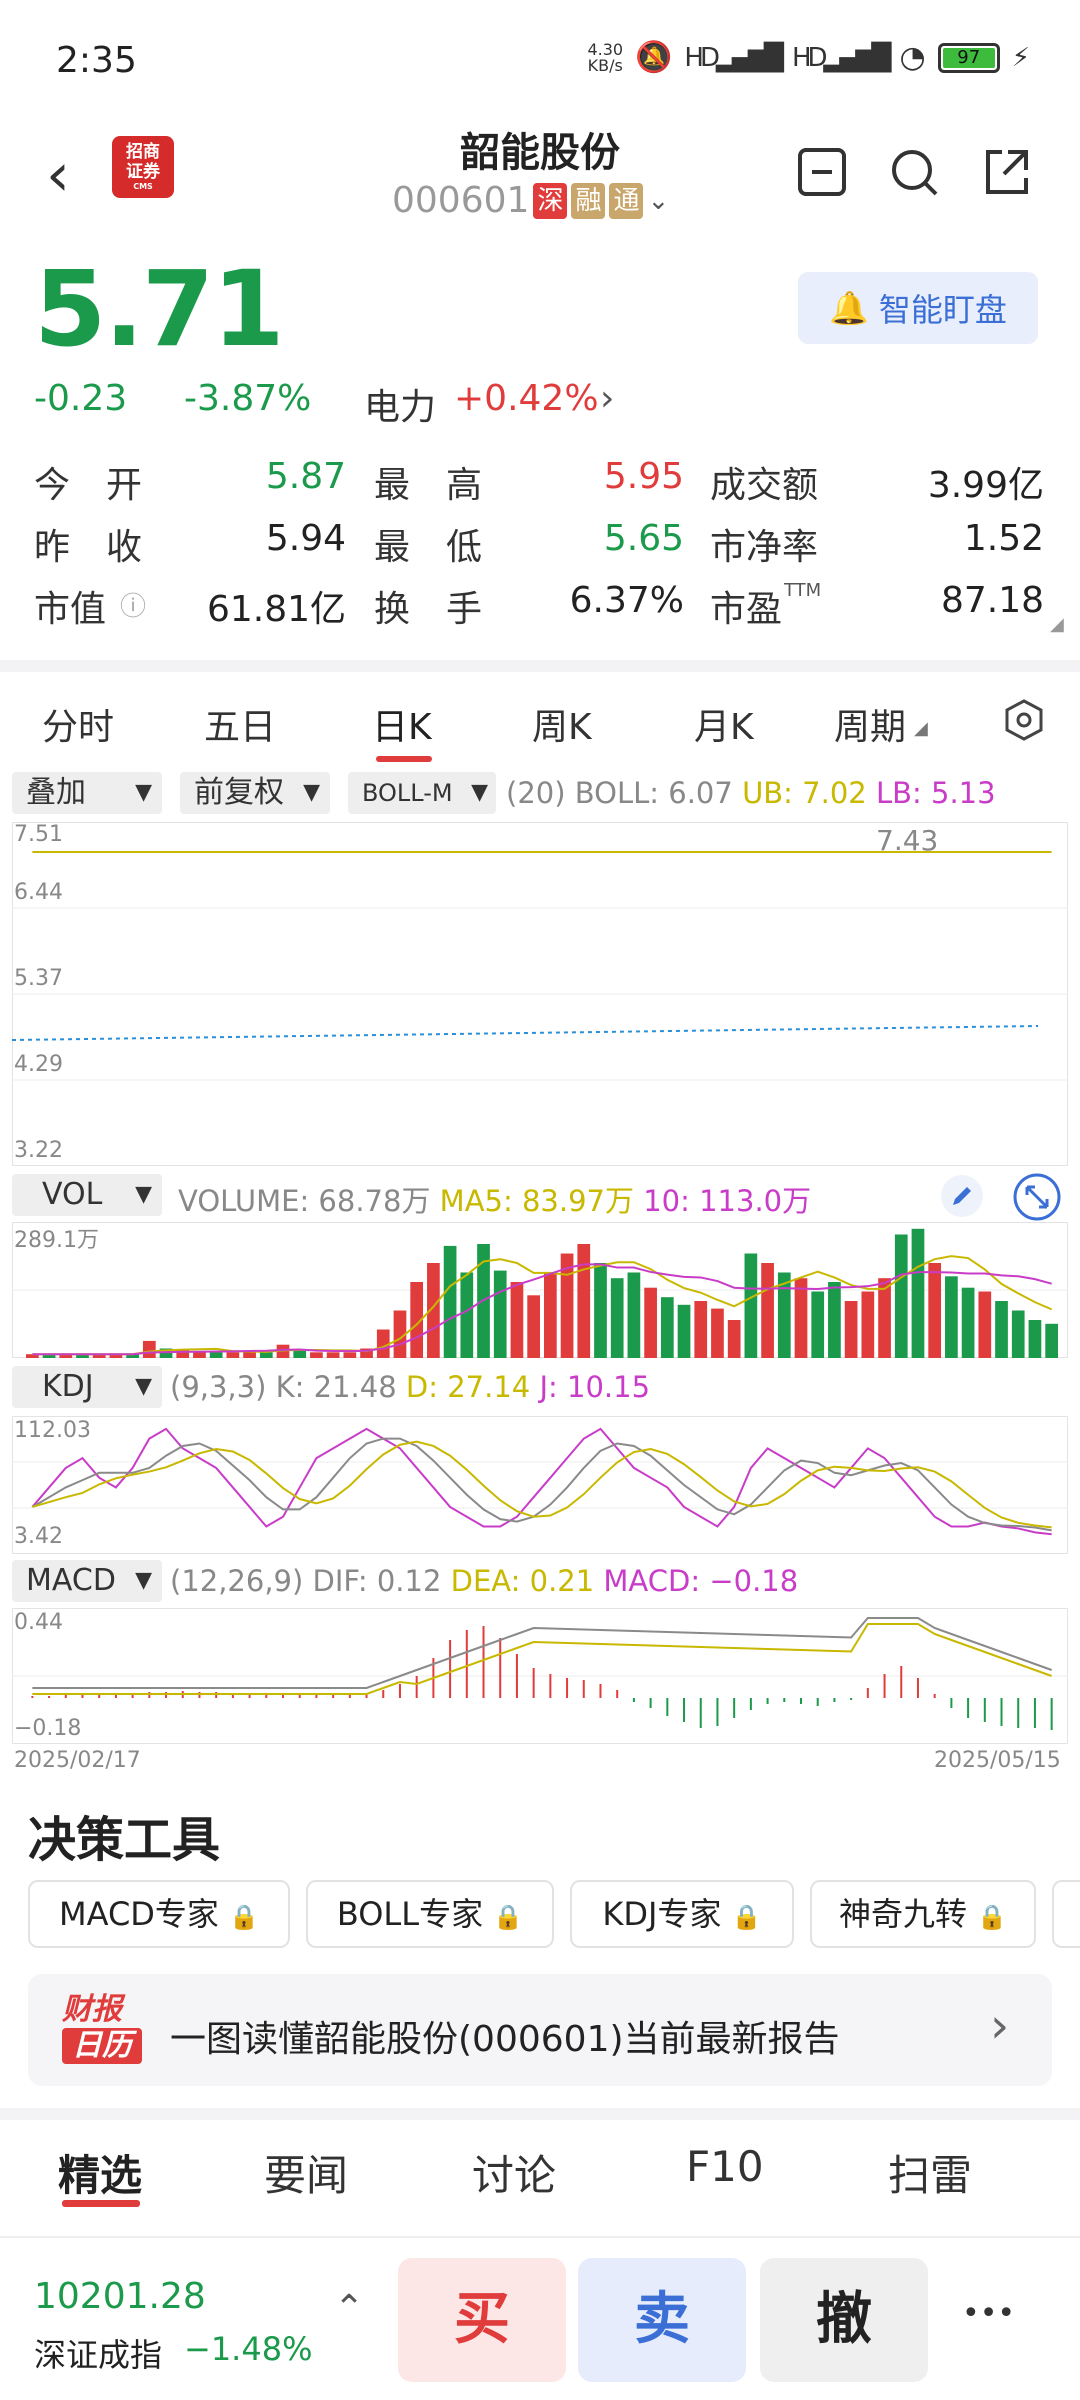 Image resolution: width=1080 pixels, height=2400 pixels. I want to click on kdj-dropdown: KDJ ▼, so click(87, 1387).